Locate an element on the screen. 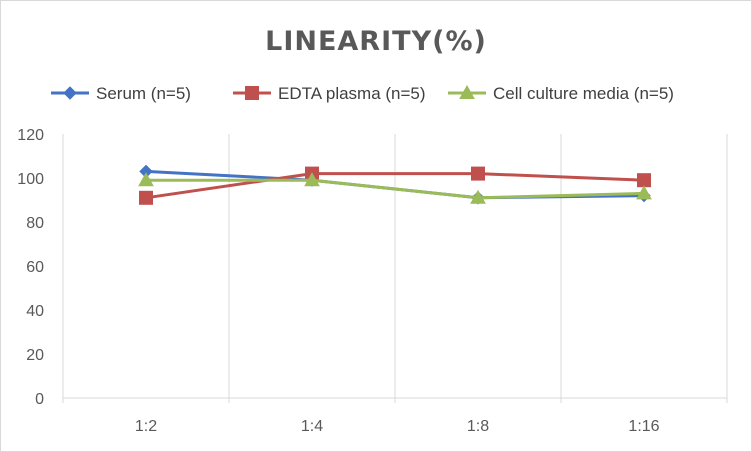 This screenshot has width=752, height=452. legend-item-cell-culture-media: Cell culture media (n=5) is located at coordinates (561, 93).